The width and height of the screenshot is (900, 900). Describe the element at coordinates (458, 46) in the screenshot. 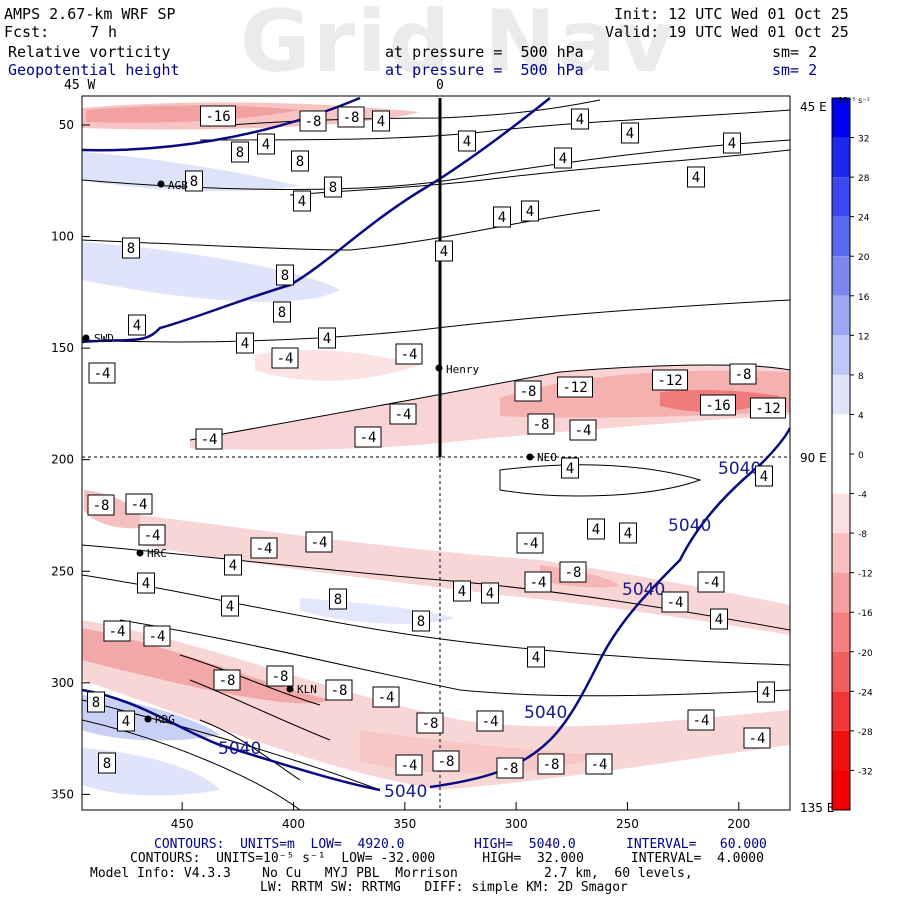

I see `watermark: Grid Nav` at that location.